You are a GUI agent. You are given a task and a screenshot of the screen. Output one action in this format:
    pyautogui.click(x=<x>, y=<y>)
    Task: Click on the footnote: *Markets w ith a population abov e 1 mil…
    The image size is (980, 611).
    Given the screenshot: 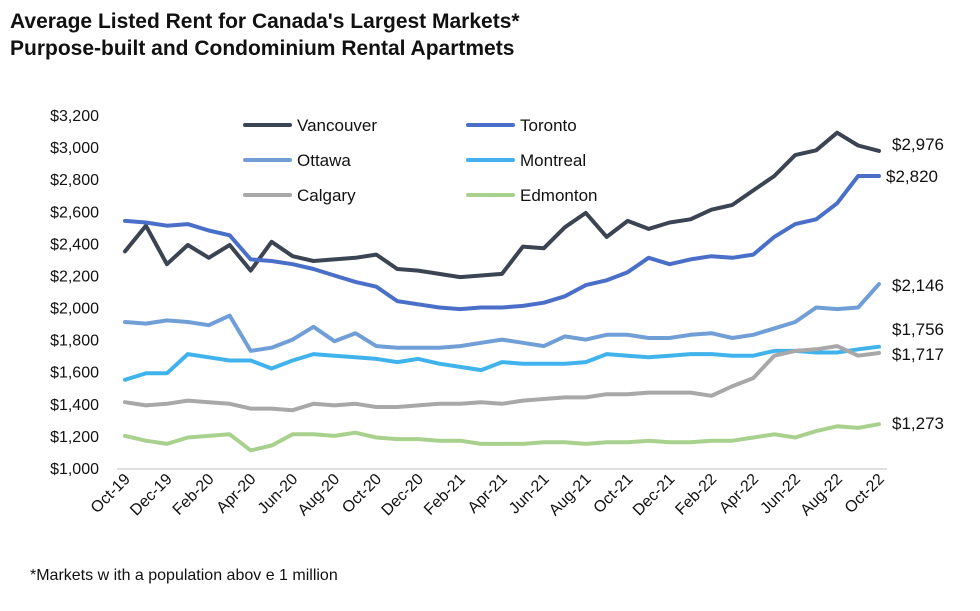 What is the action you would take?
    pyautogui.click(x=184, y=575)
    